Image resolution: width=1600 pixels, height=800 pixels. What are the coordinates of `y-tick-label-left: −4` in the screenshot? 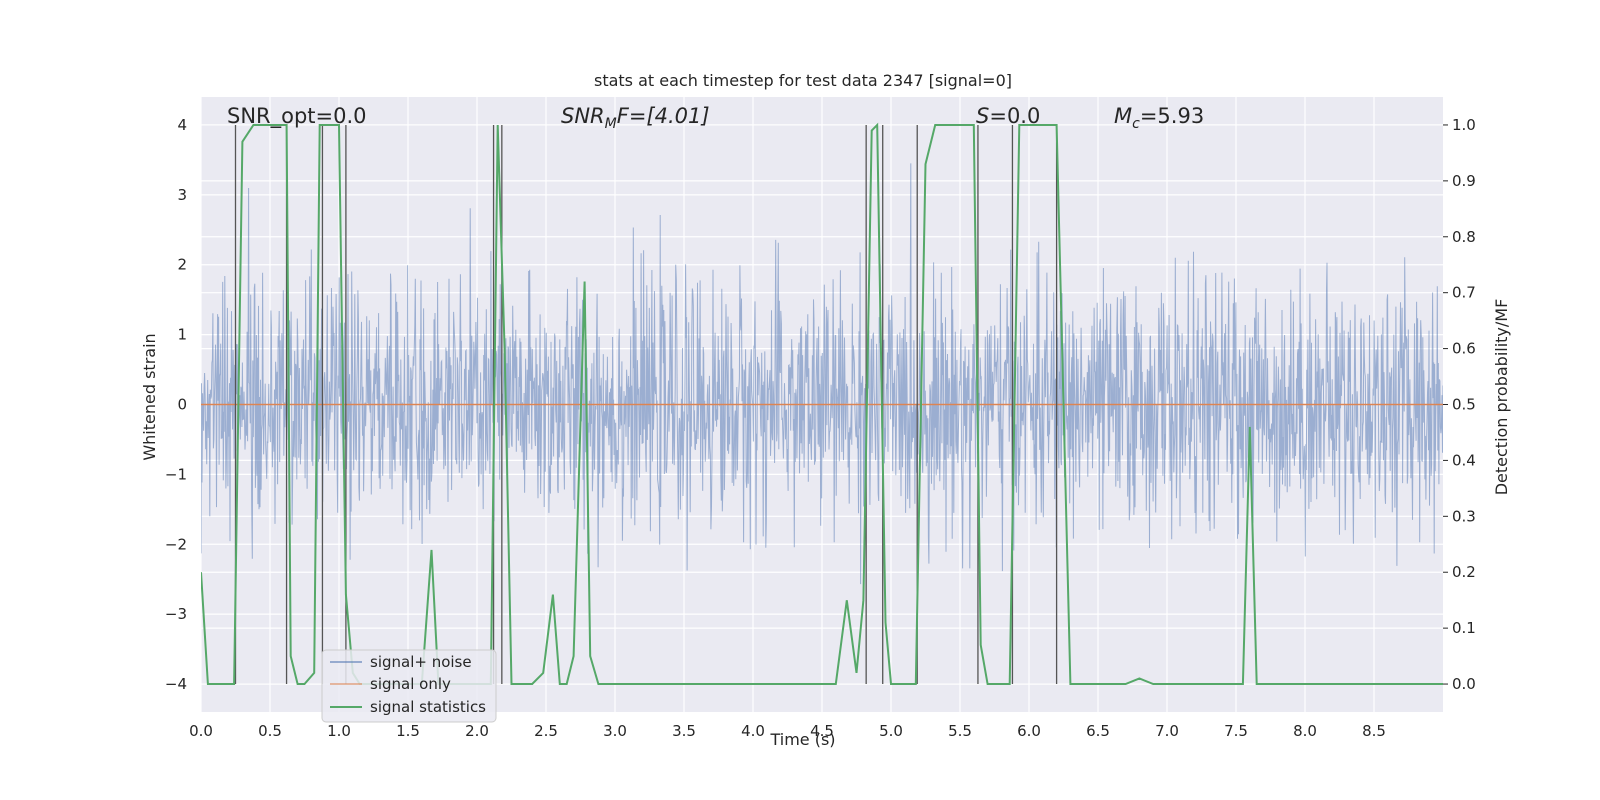 It's located at (176, 684).